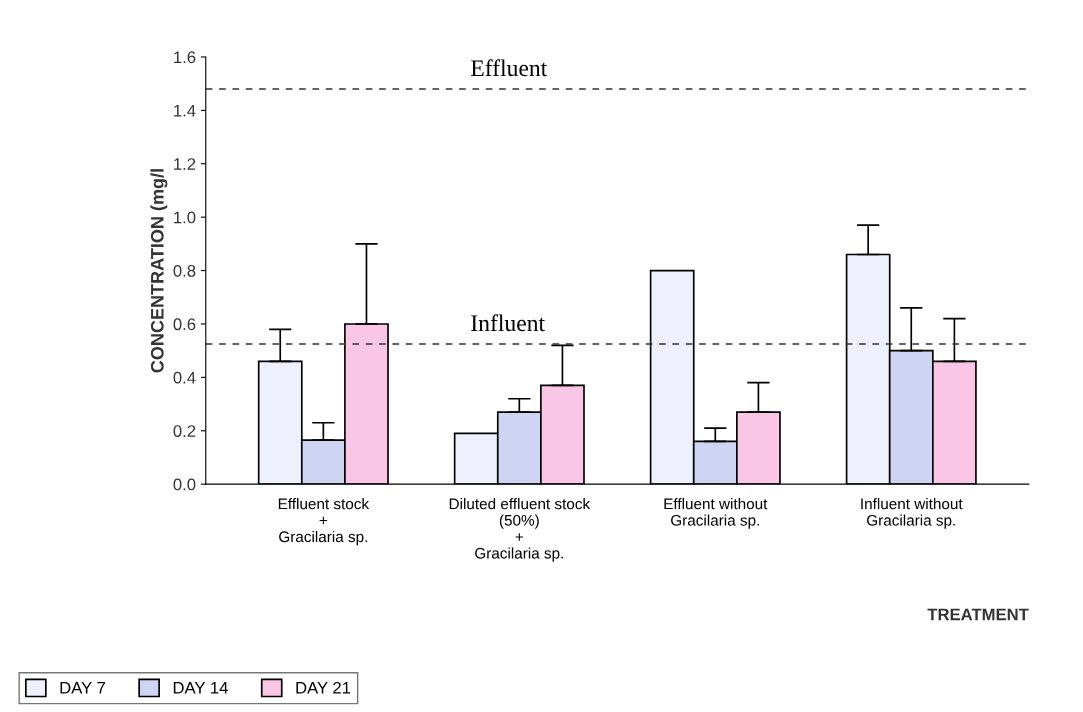 The image size is (1083, 712). Describe the element at coordinates (716, 513) in the screenshot. I see `x-tick-label: Effluent without Gracilaria sp.` at that location.